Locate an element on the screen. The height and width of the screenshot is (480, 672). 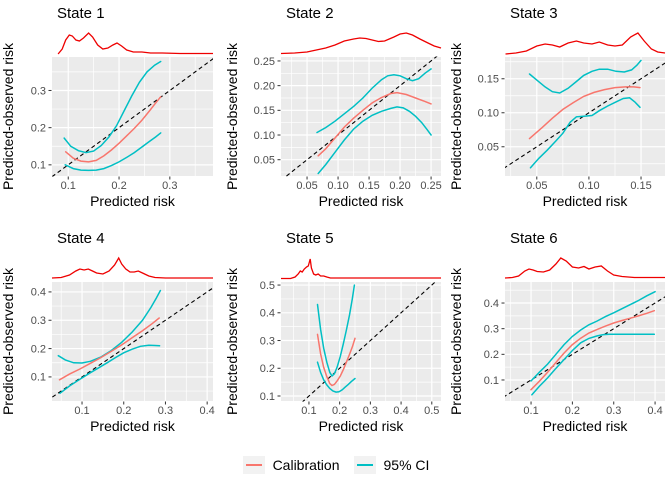
legend-key-calibration is located at coordinates (253, 465).